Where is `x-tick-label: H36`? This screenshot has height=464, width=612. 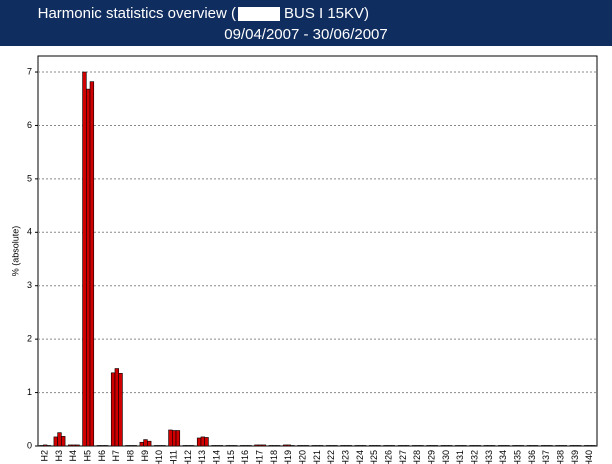 x-tick-label: H36 is located at coordinates (532, 457).